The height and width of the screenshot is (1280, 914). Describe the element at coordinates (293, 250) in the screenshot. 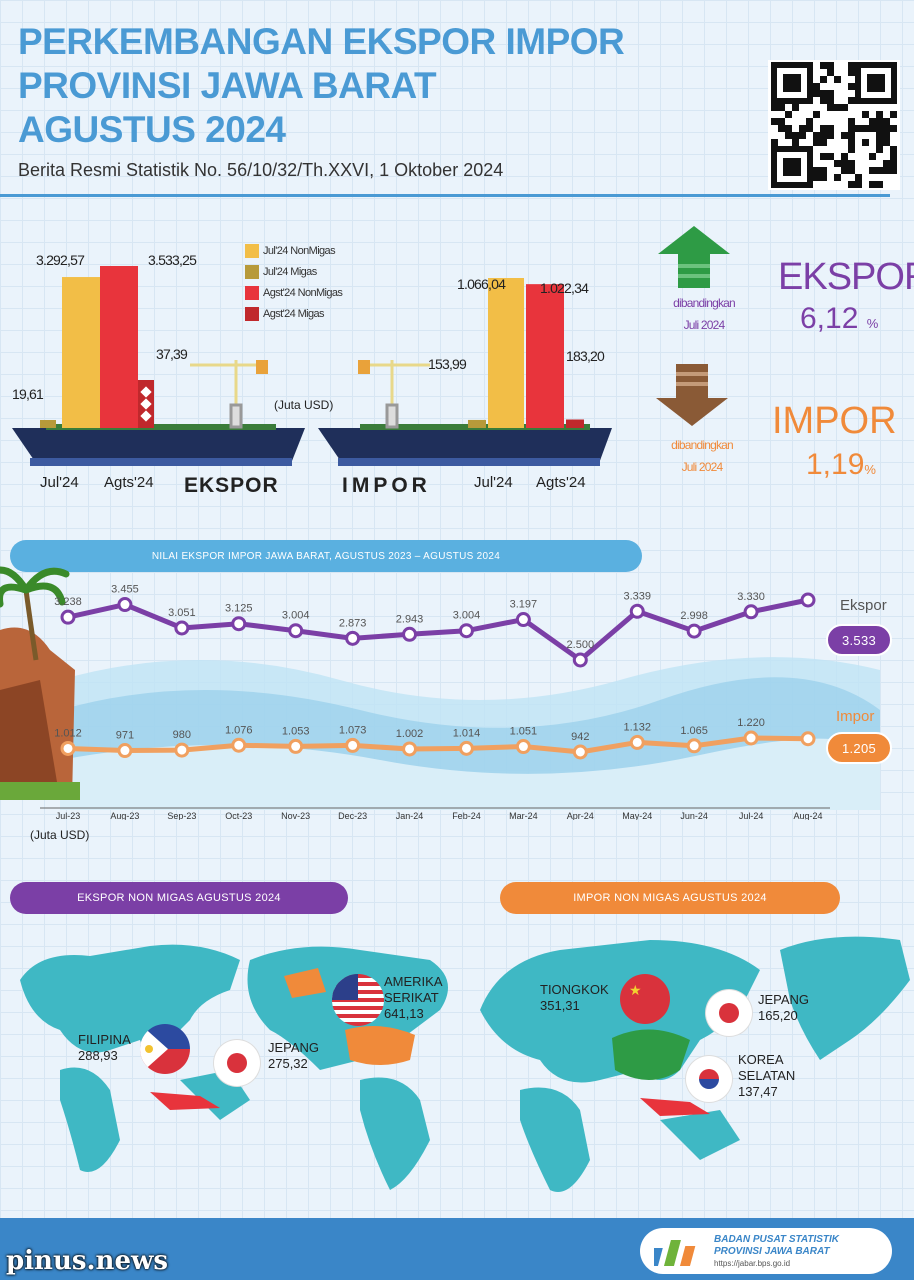

I see `legend-jul-nonmigas: Jul'24 NonMigas` at that location.